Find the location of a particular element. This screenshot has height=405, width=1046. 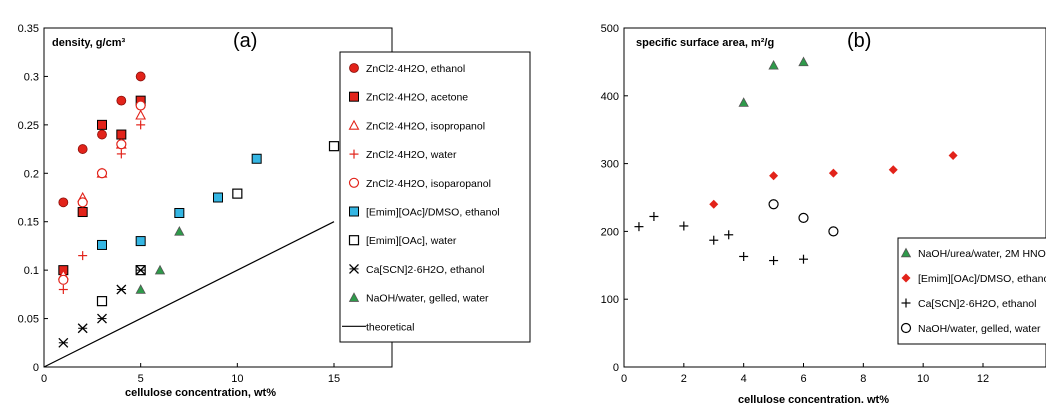

chart-b-xtick-label: 12 is located at coordinates (983, 379).